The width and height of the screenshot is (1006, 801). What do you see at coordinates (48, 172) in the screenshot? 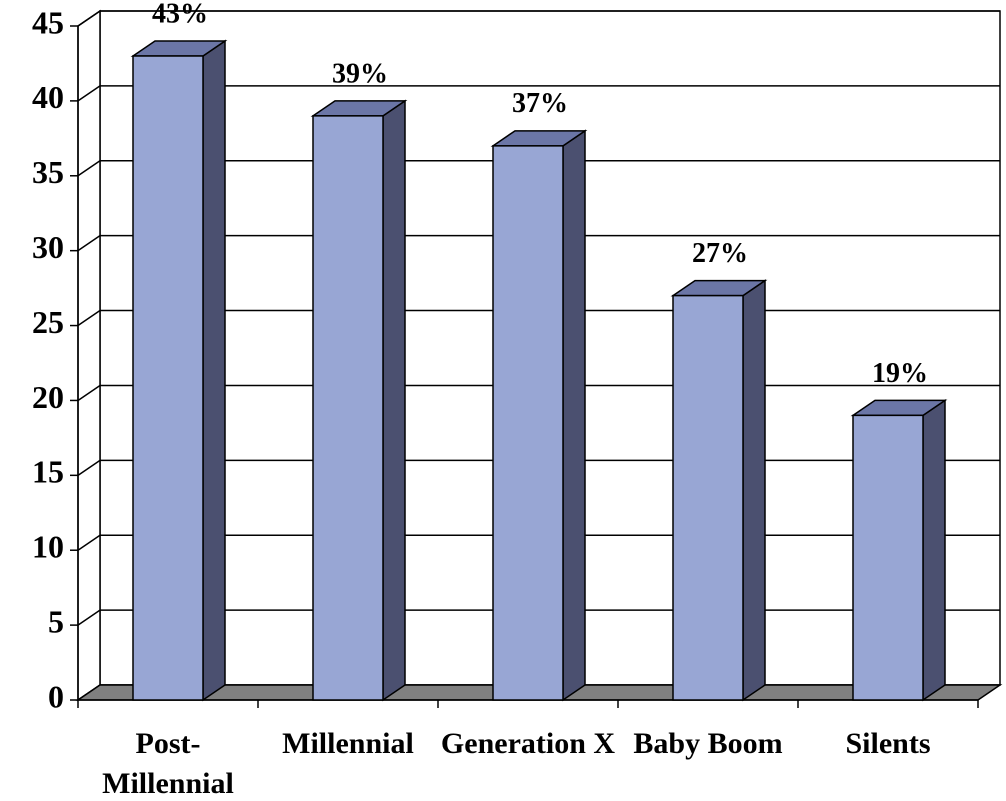
I see `y-tick-label: 35` at bounding box center [48, 172].